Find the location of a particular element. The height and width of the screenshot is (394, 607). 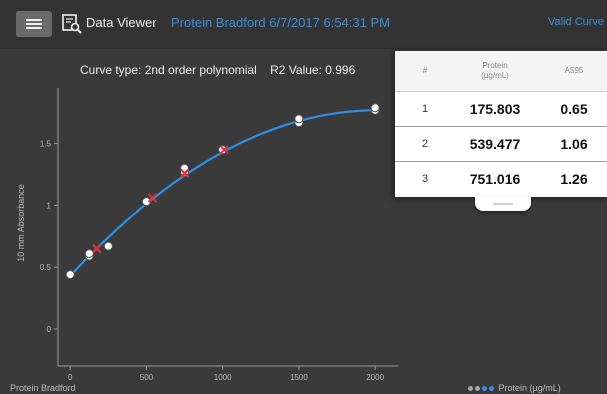

column-header-index: # is located at coordinates (425, 70).